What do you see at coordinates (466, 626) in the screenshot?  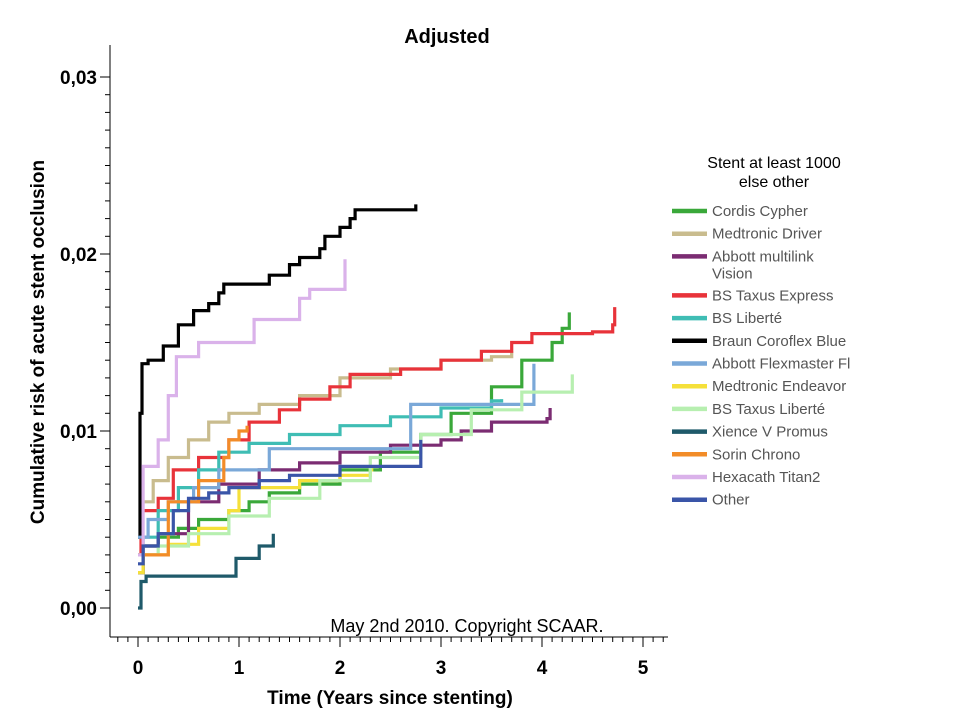 I see `copyright-annotation: May 2nd 2010. Copyright SCAAR.` at bounding box center [466, 626].